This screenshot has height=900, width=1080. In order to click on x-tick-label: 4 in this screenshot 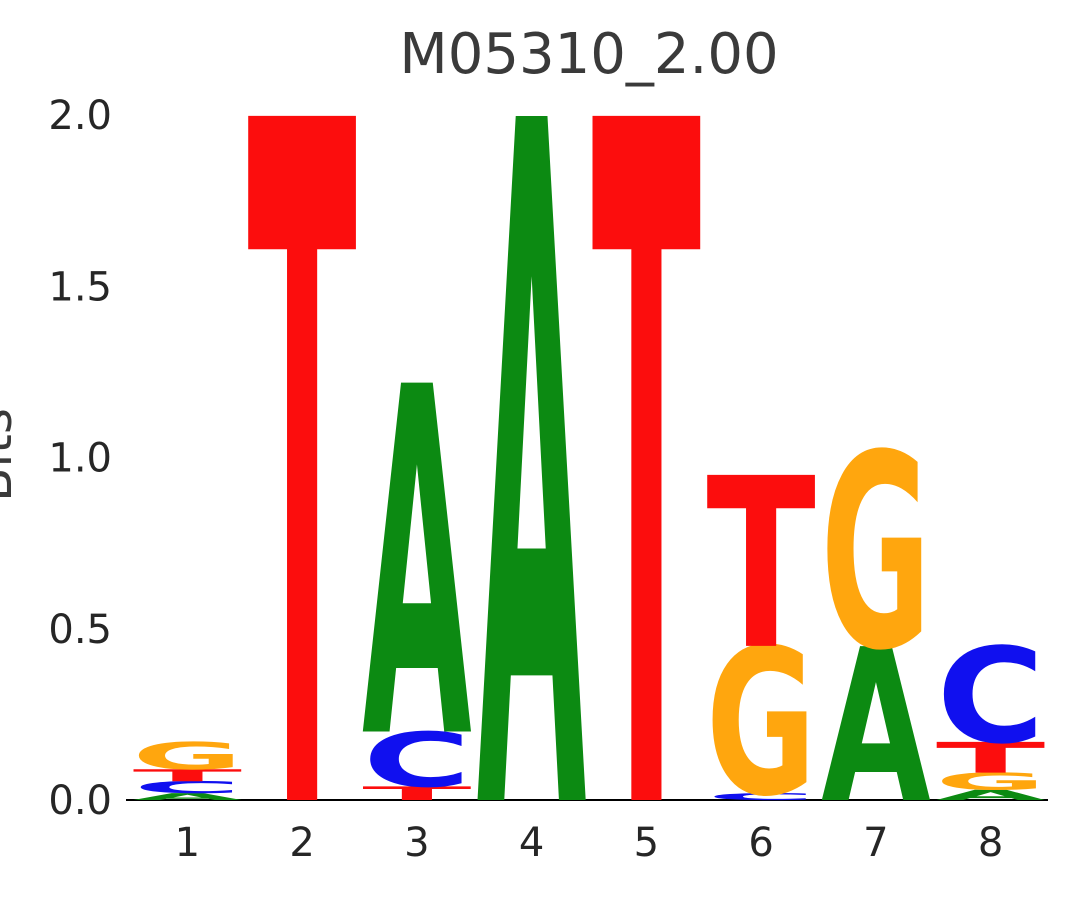, I will do `click(531, 843)`.